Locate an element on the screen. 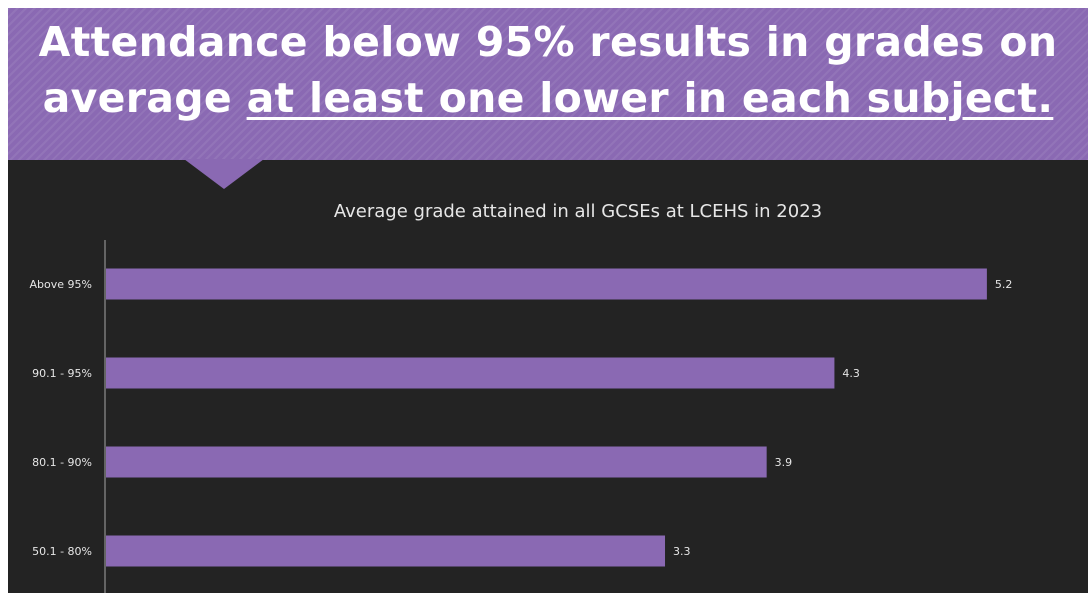 The image size is (1088, 593). category-label: Above 95% is located at coordinates (61, 284).